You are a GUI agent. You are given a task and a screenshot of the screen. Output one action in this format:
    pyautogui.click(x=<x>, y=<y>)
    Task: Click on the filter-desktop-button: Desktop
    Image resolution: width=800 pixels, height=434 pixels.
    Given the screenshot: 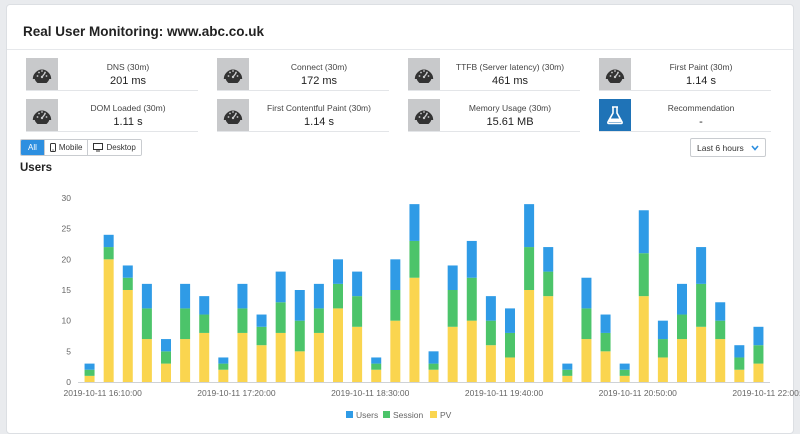 What is the action you would take?
    pyautogui.click(x=114, y=147)
    